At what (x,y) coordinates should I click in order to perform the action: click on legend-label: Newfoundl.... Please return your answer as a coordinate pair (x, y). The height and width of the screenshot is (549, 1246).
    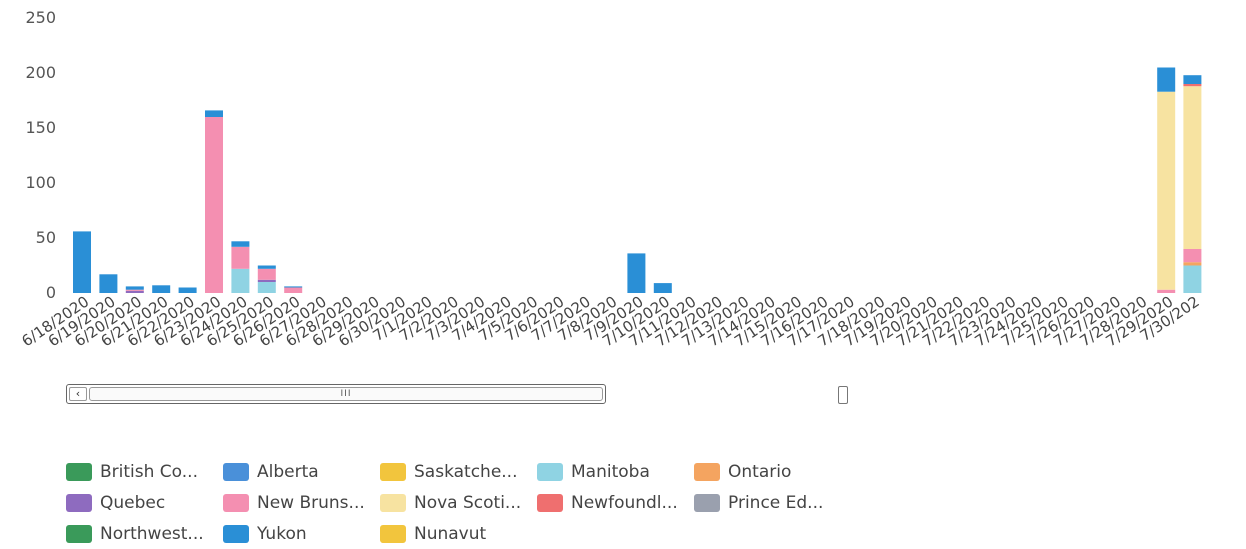
    Looking at the image, I should click on (624, 502).